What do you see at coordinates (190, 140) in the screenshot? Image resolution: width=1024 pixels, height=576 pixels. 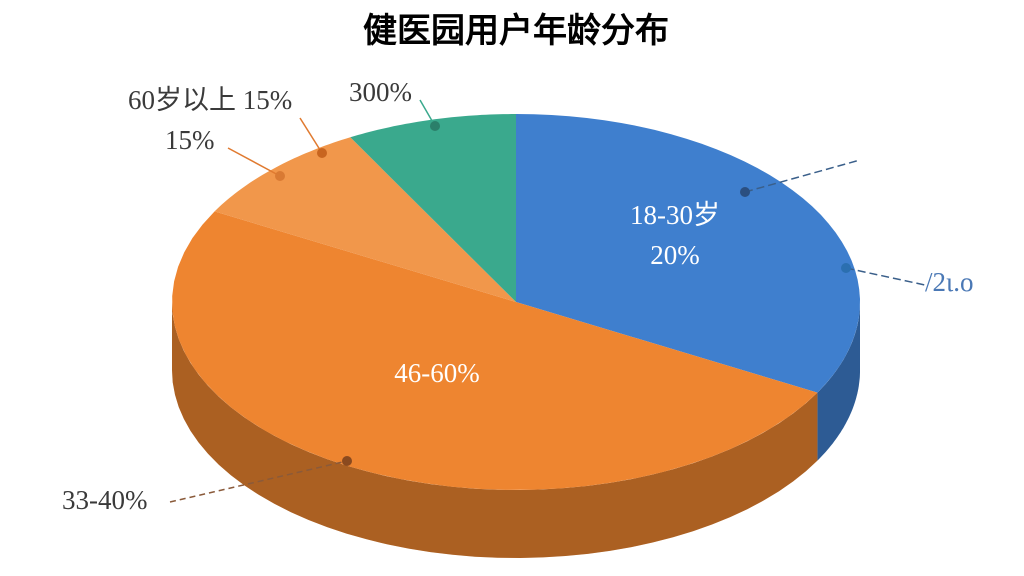 I see `annotation: 15%` at bounding box center [190, 140].